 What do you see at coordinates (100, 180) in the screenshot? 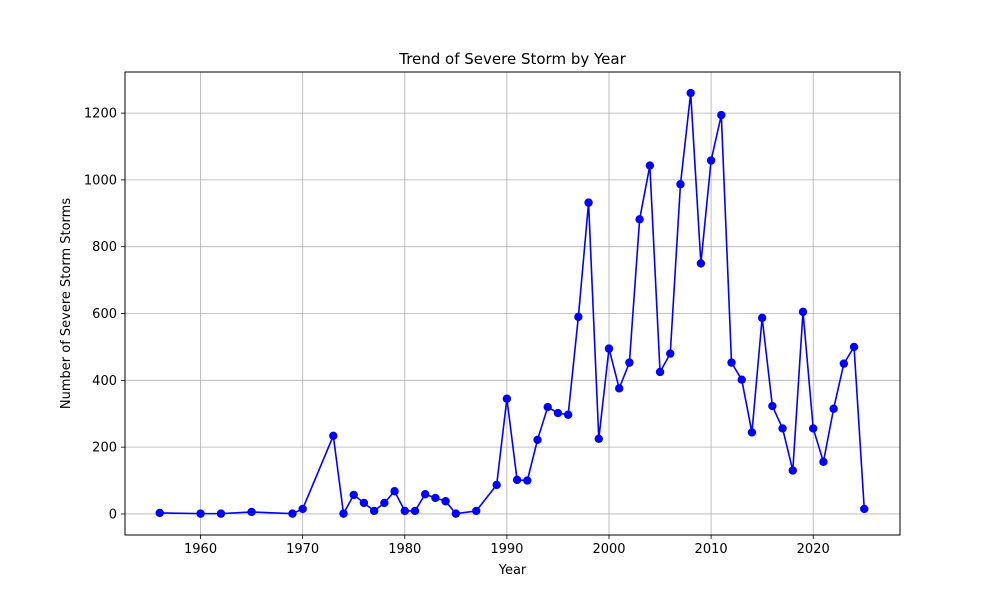
I see `y-tick-label: 1000` at bounding box center [100, 180].